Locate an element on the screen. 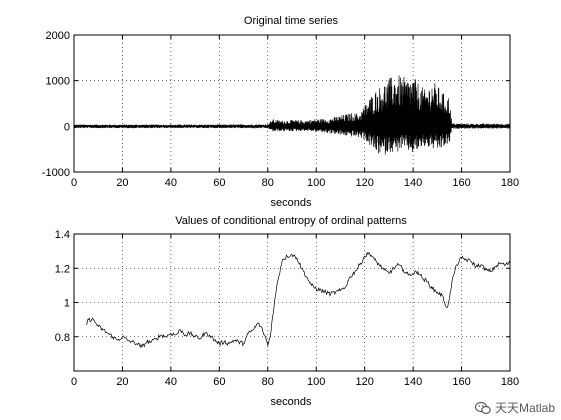 Image resolution: width=561 pixels, height=420 pixels. y-tick-label: 0.8 is located at coordinates (62, 338).